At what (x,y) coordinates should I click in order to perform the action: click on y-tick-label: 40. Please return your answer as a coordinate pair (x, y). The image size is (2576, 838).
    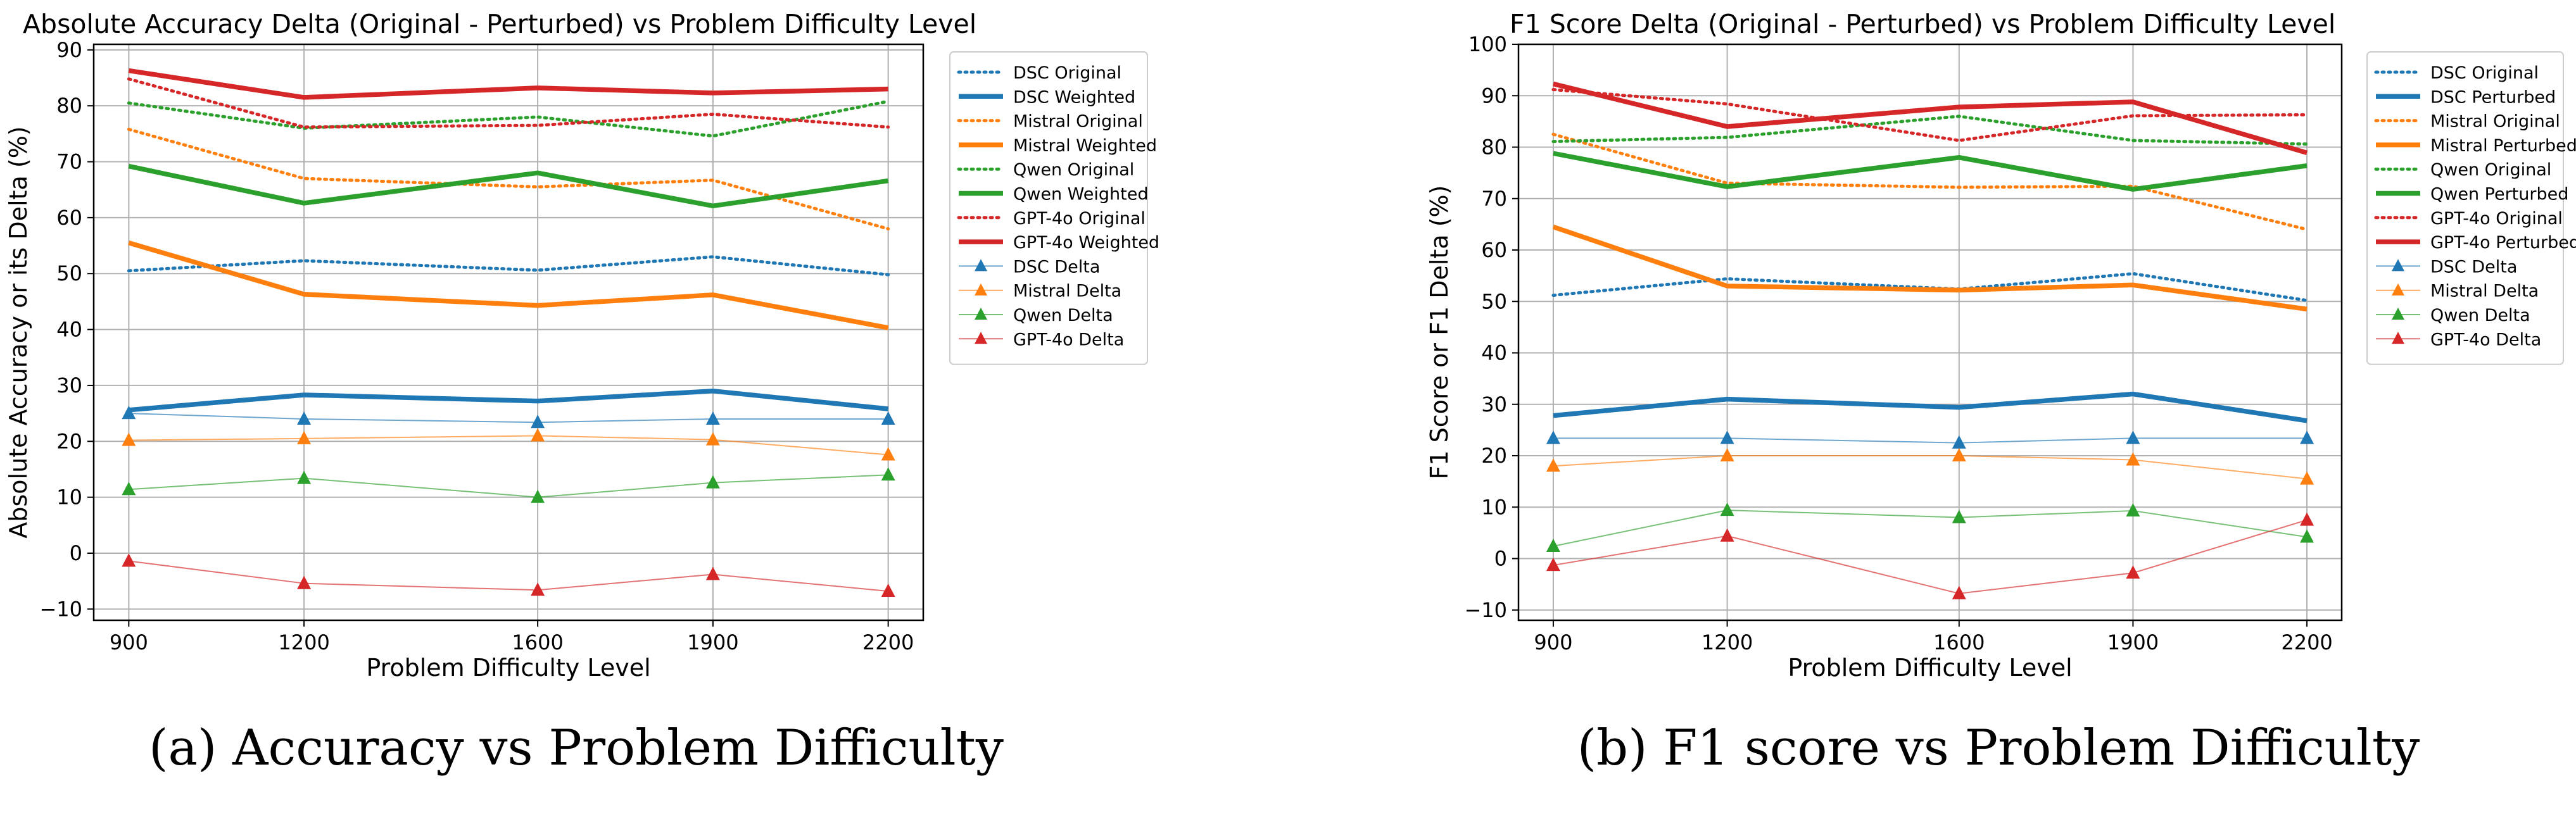
    Looking at the image, I should click on (69, 330).